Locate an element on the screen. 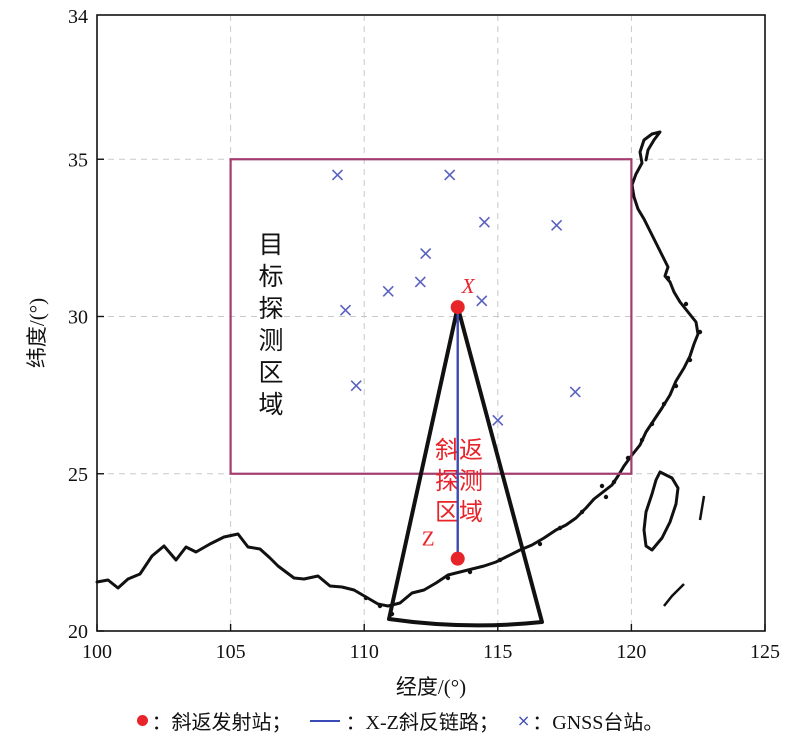 This screenshot has height=739, width=800. transmitter-marker is located at coordinates (457, 307).